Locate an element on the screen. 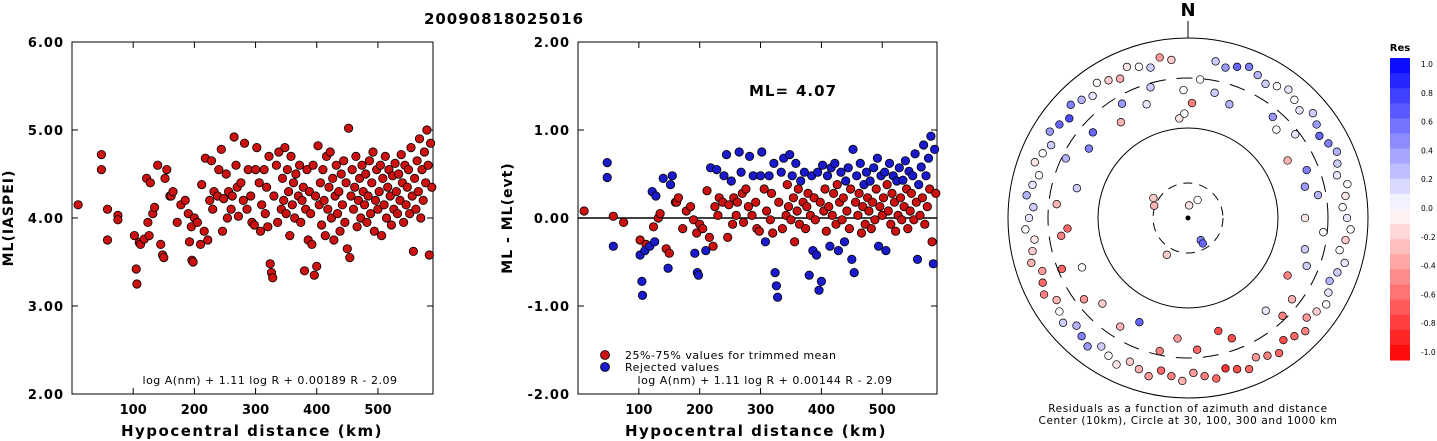 This screenshot has width=1437, height=441. colorbar-tick-label: -0.4 is located at coordinates (1428, 266).